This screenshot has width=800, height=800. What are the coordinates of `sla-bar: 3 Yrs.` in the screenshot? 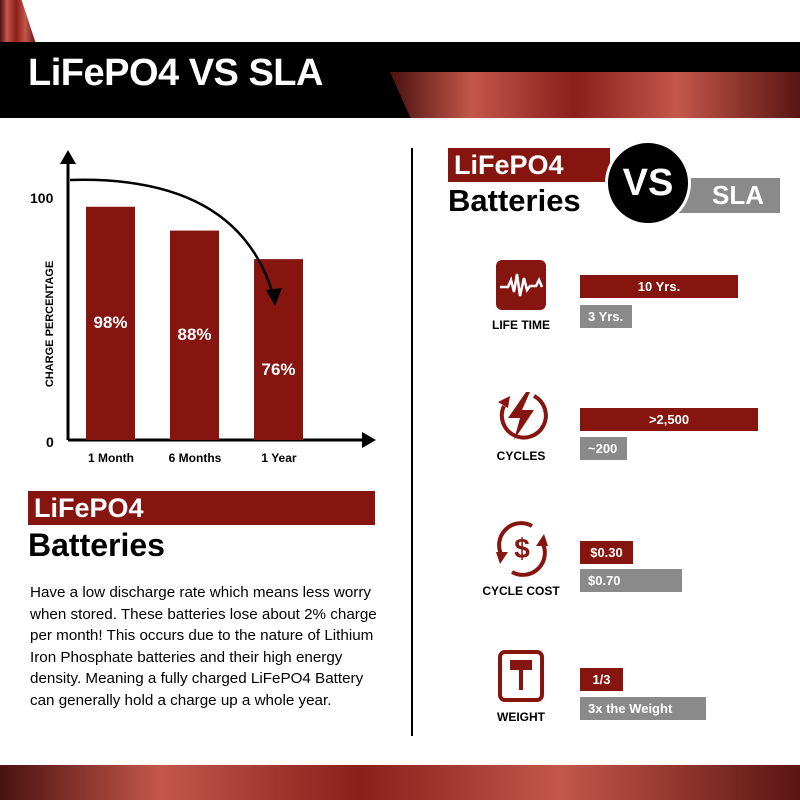 It's located at (606, 316).